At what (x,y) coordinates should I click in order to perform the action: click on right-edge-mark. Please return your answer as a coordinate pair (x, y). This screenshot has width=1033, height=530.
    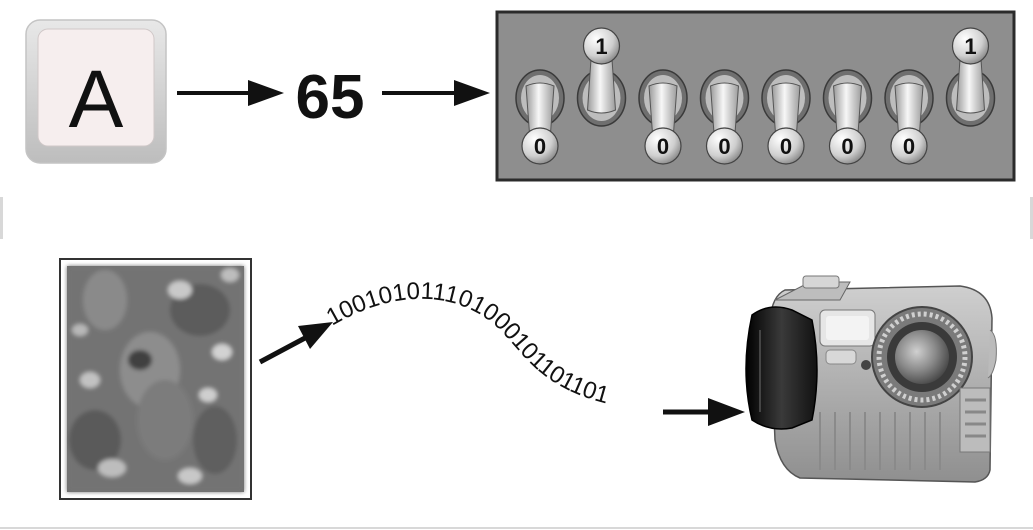
    Looking at the image, I should click on (1031, 218).